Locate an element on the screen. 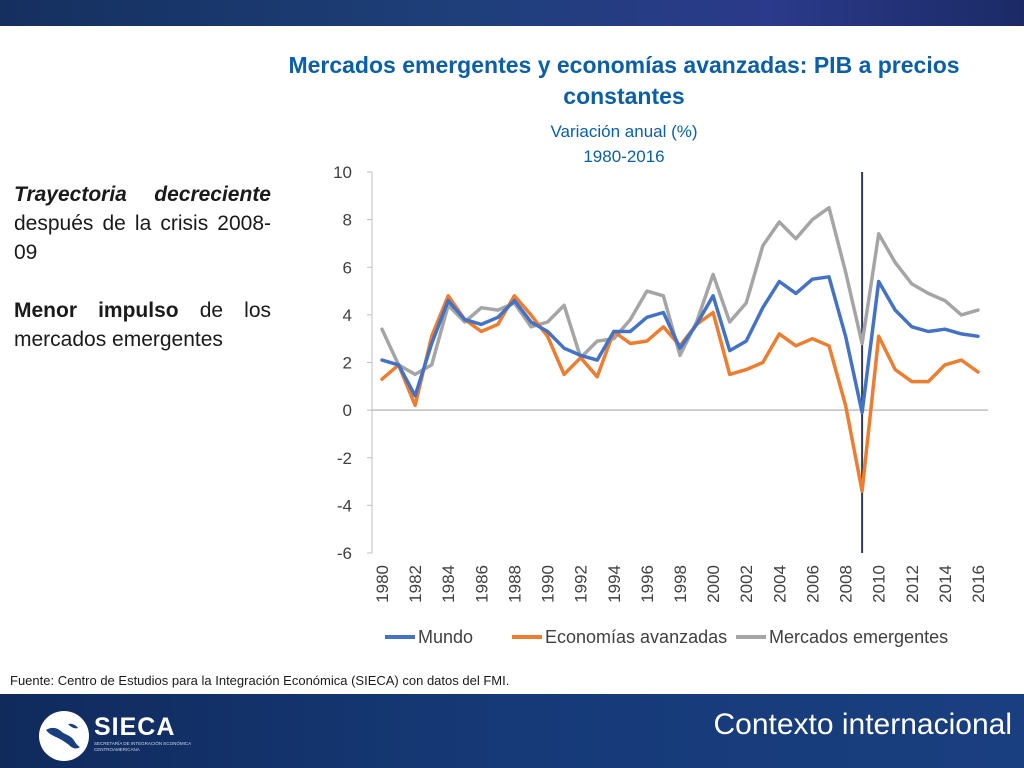 The image size is (1024, 768). legend-label: Mercados emergentes is located at coordinates (858, 637).